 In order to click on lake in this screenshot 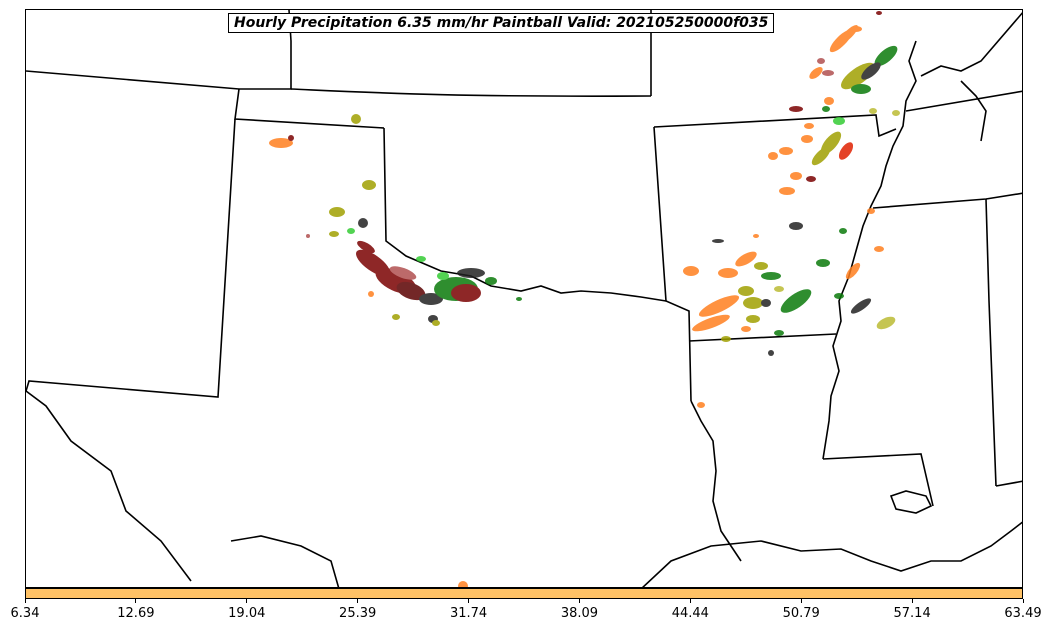, I will do `click(911, 502)`.